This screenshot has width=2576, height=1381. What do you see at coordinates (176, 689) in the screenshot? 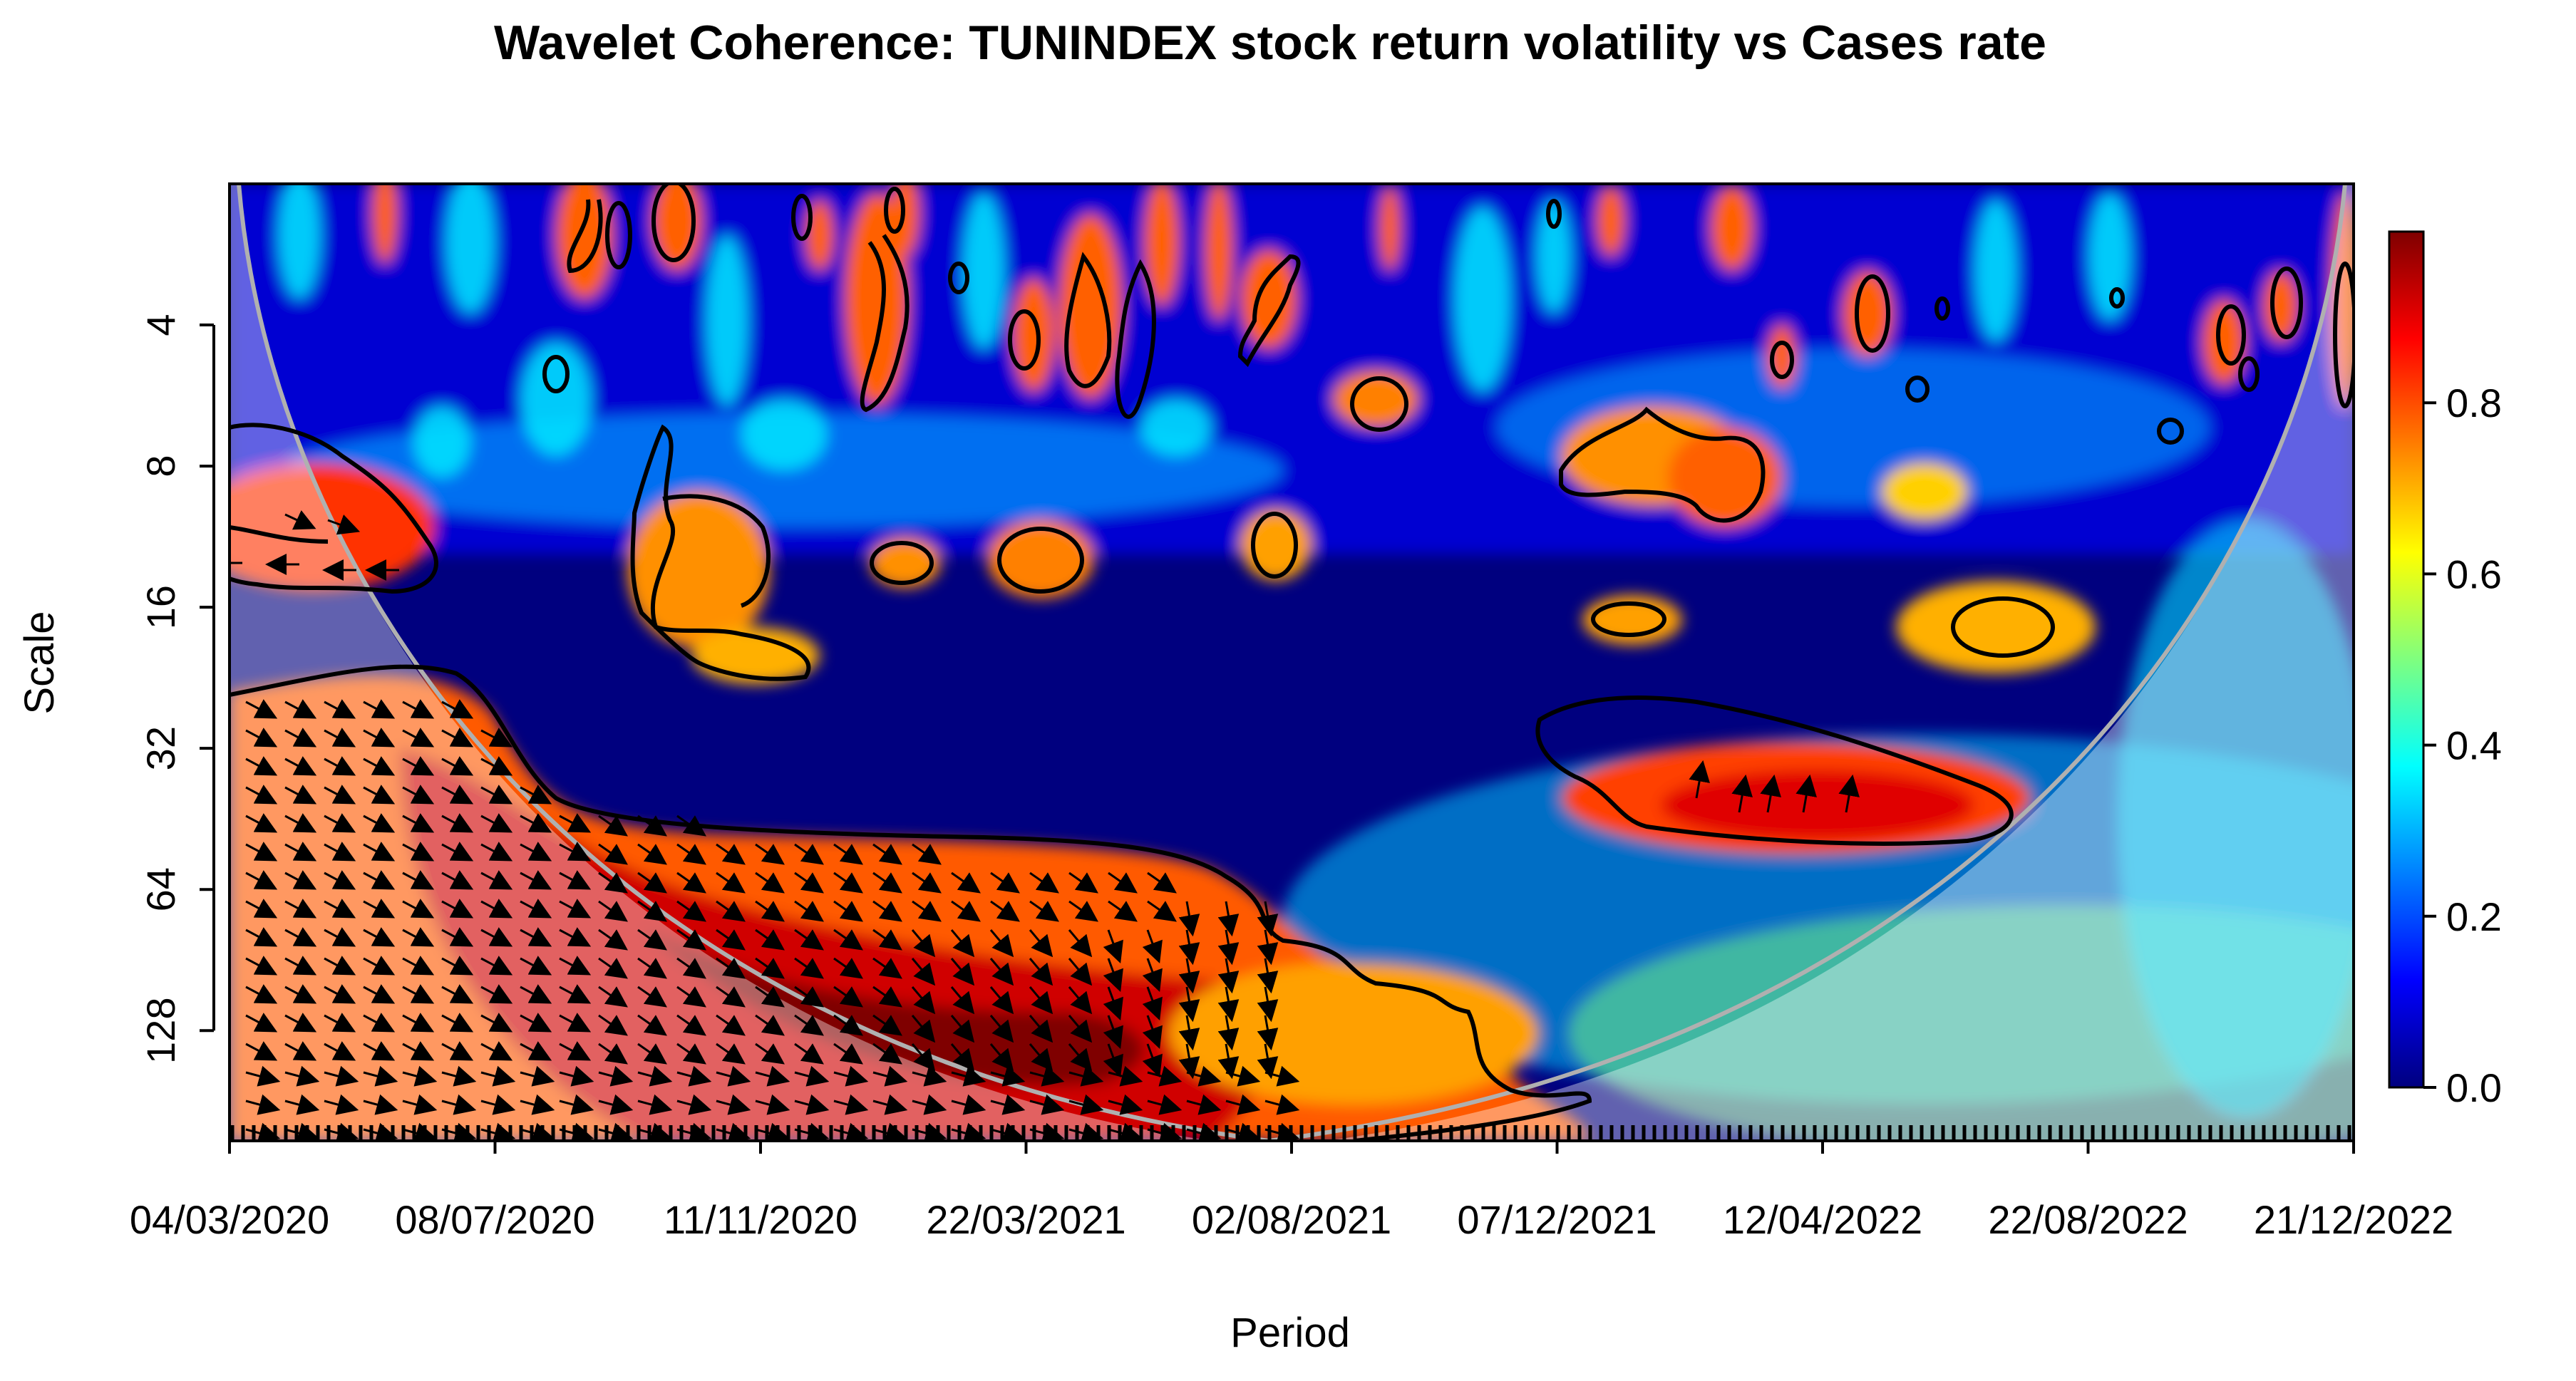
I see `y-axis: 4 8 16 32 64 128` at bounding box center [176, 689].